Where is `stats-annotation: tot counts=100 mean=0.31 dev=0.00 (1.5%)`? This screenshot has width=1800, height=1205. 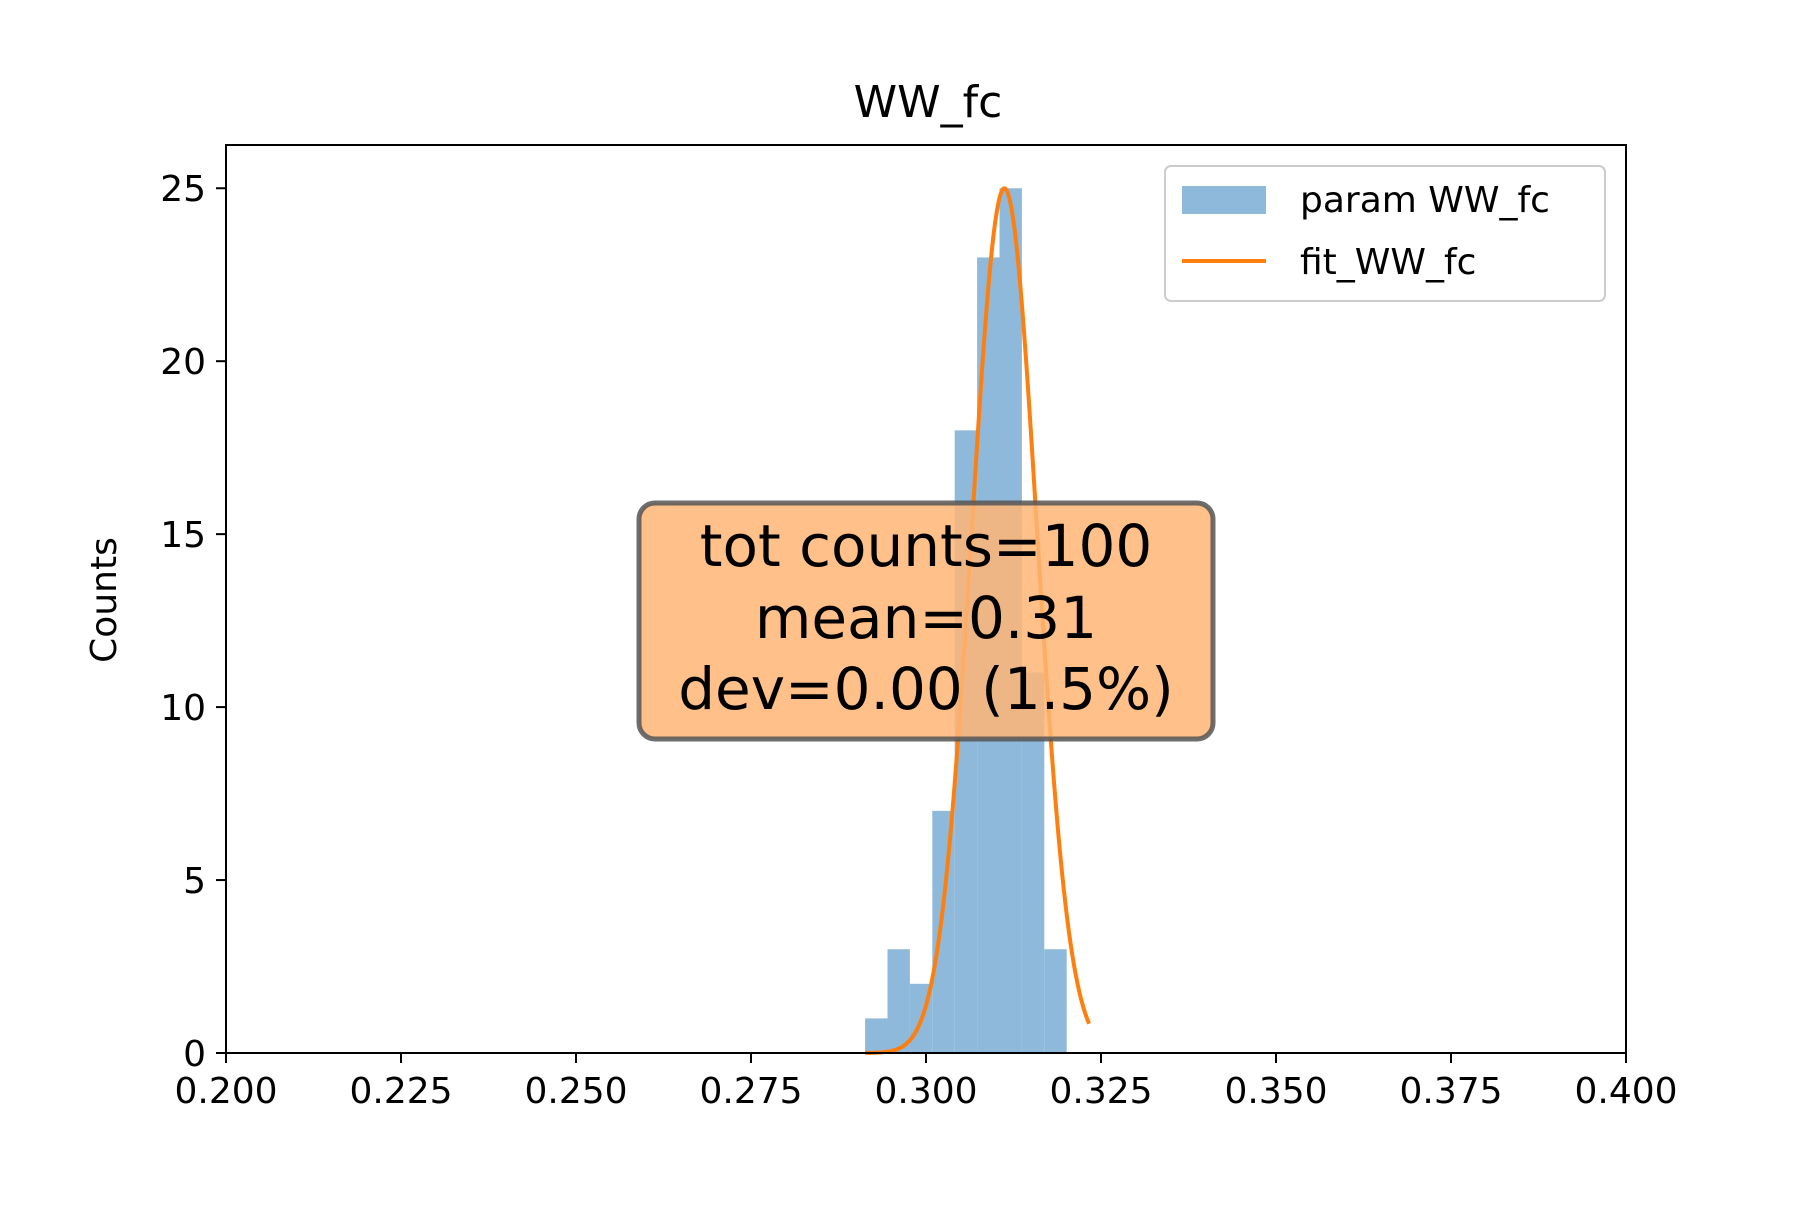
stats-annotation: tot counts=100 mean=0.31 dev=0.00 (1.5%) is located at coordinates (926, 621).